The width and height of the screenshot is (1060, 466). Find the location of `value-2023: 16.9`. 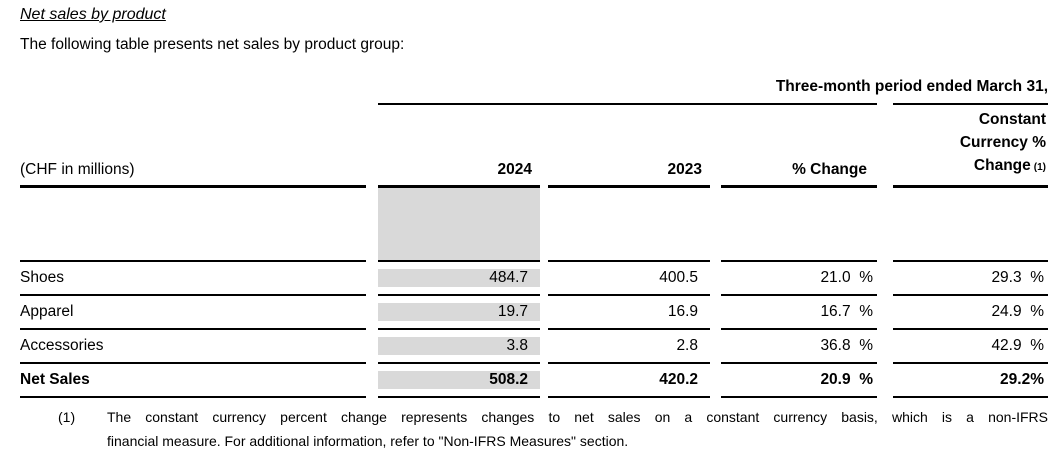

value-2023: 16.9 is located at coordinates (682, 311).